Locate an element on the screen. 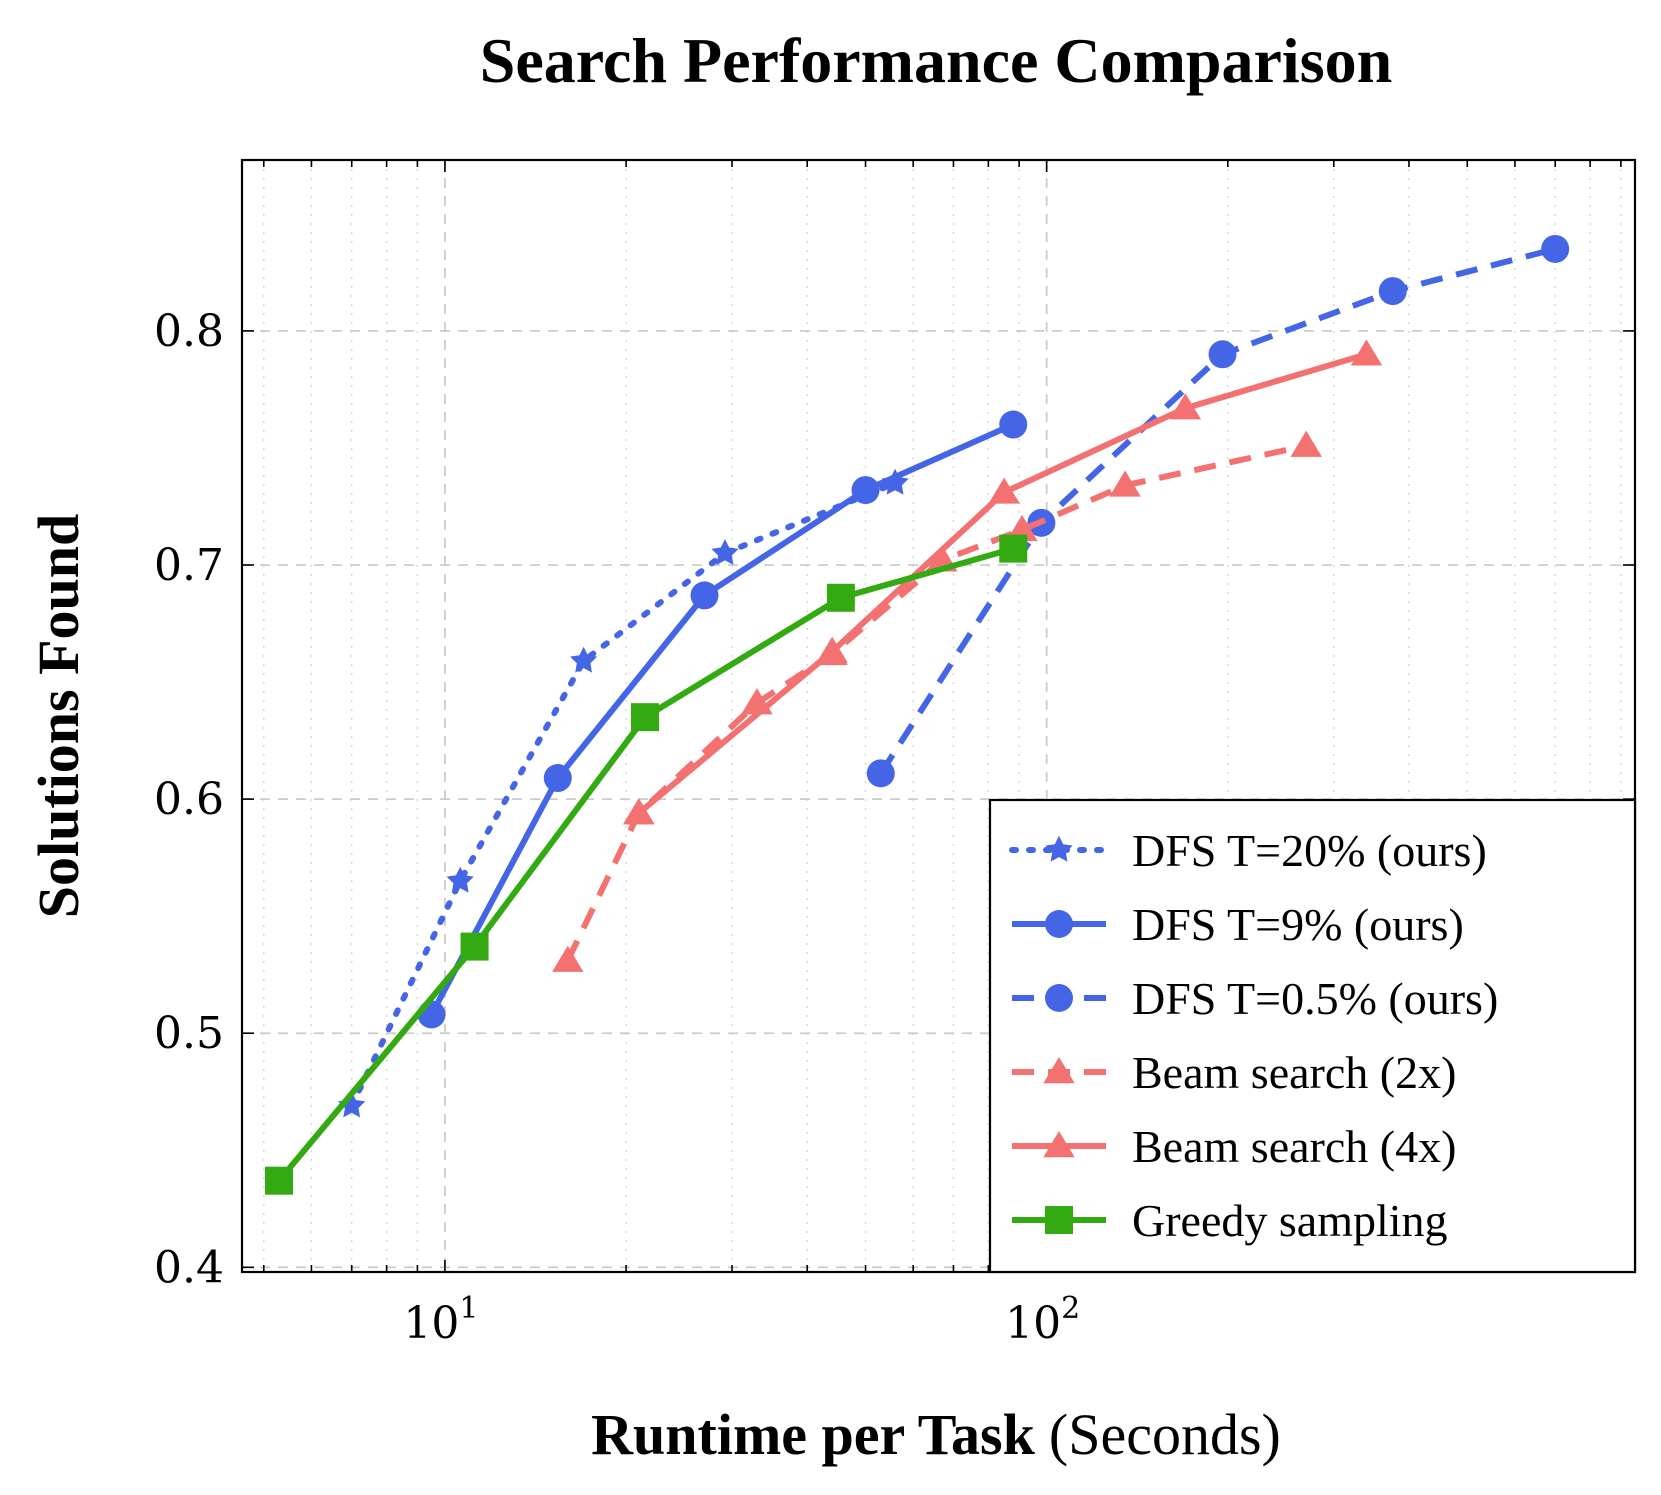  svg-text: Solutions Found is located at coordinates (58, 716).